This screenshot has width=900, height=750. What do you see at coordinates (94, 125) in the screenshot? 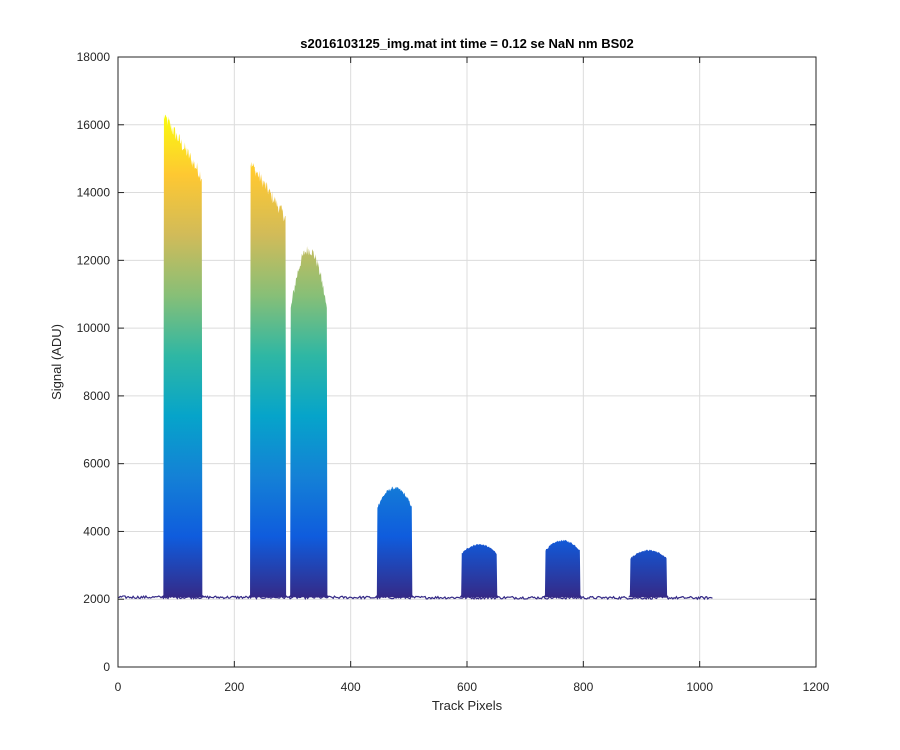
I see `y-tick-label: 16000` at bounding box center [94, 125].